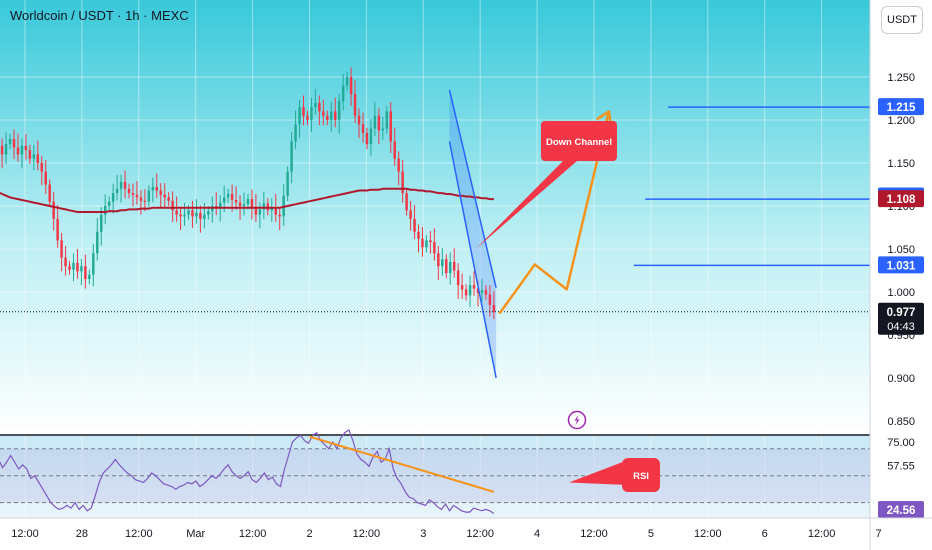 The height and width of the screenshot is (550, 932). I want to click on rsi-level-label: 57.55, so click(901, 467).